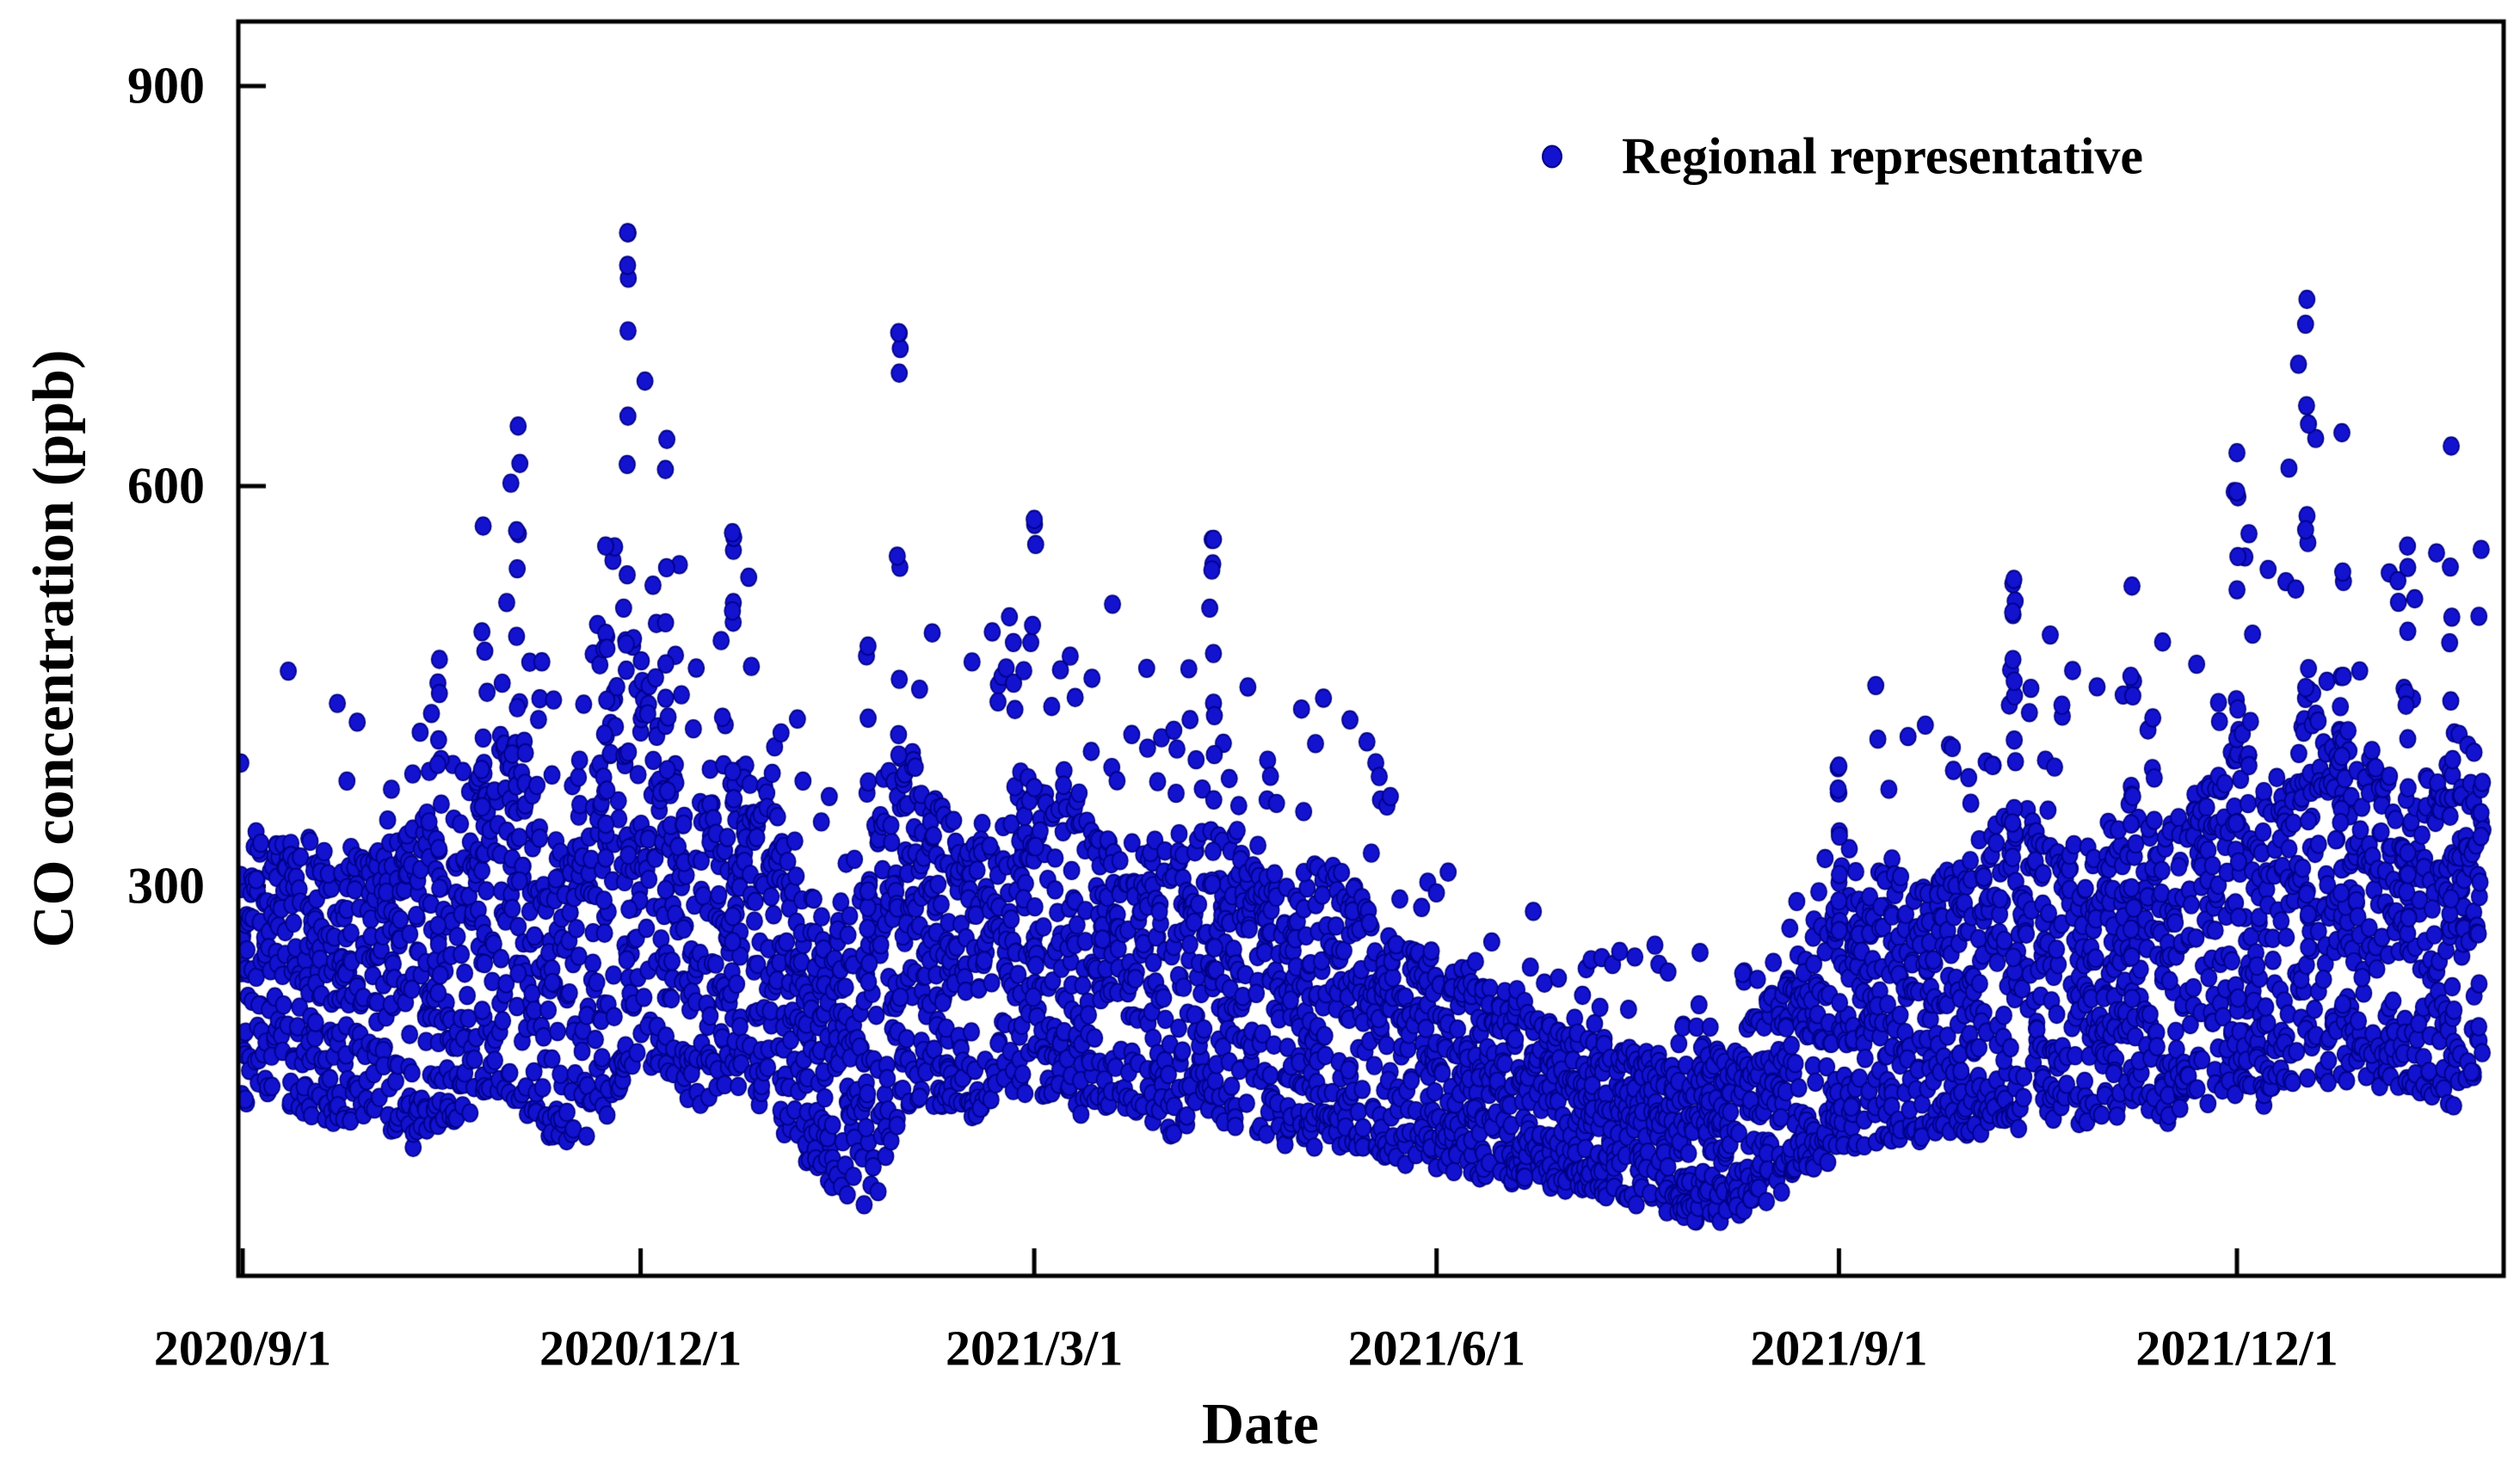 The height and width of the screenshot is (1472, 2520). Describe the element at coordinates (1436, 1349) in the screenshot. I see `x-tick-label-2021-6-1: 2021/6/1` at that location.